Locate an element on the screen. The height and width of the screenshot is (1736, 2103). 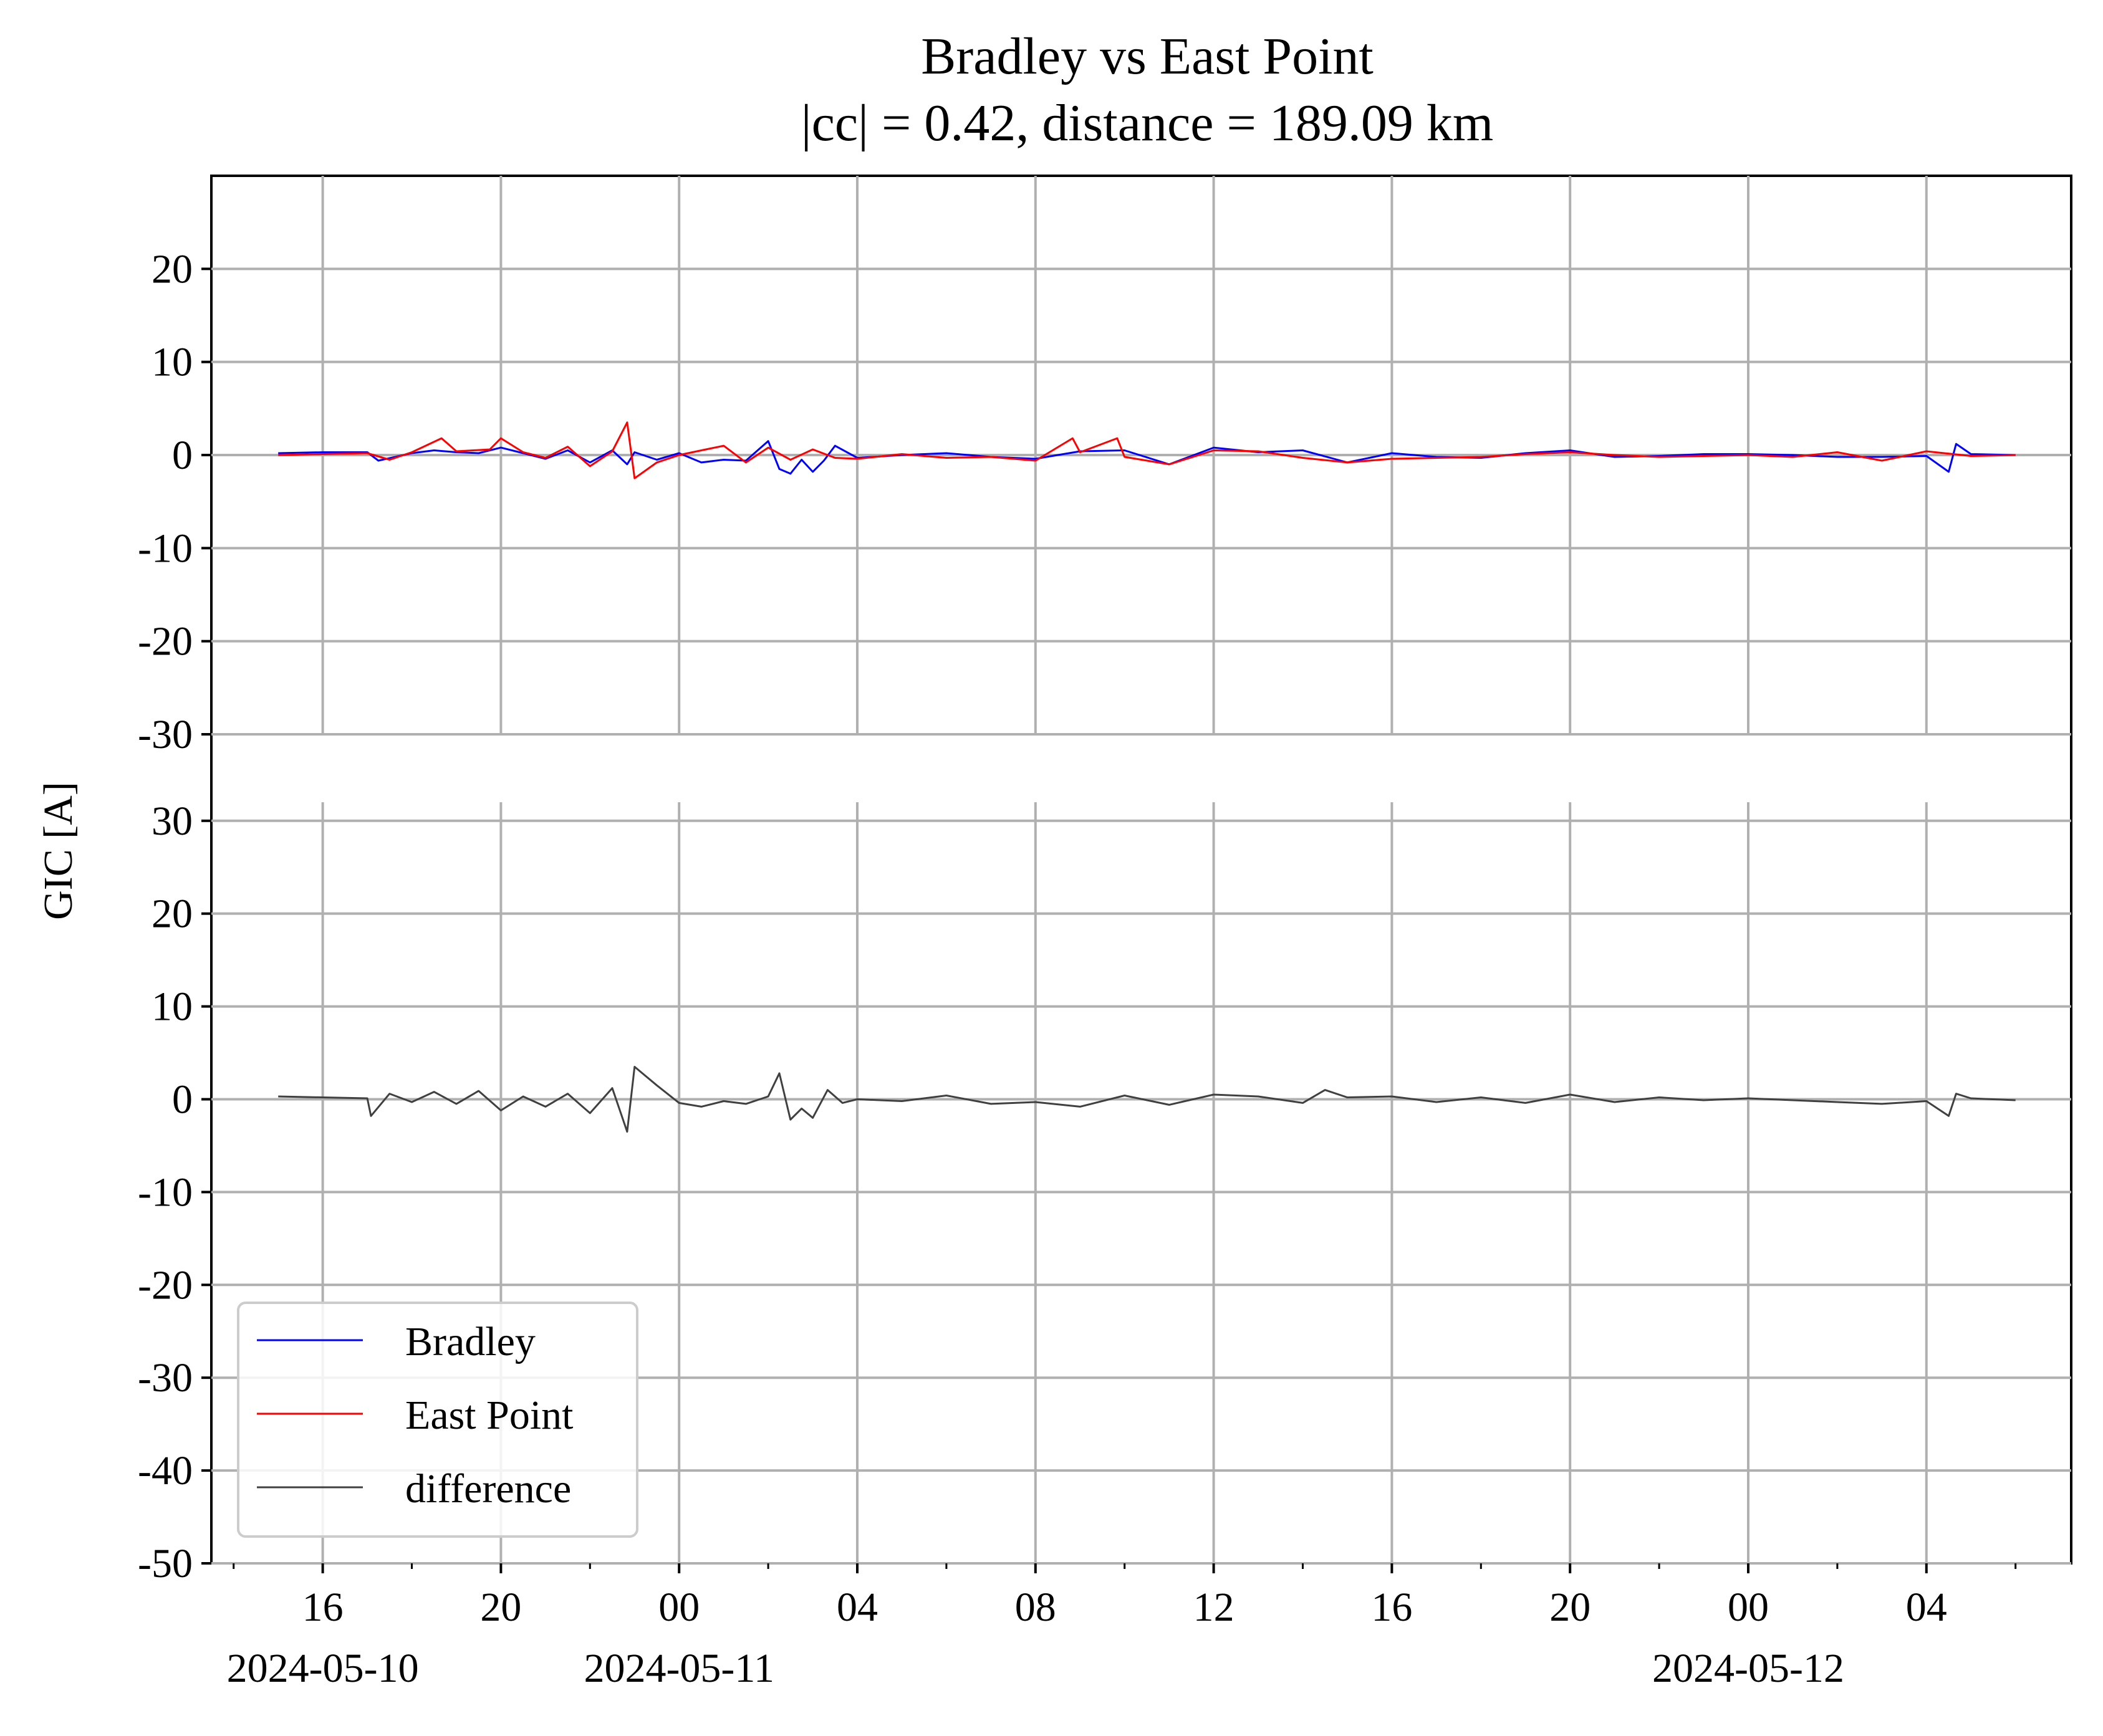
y-tick-label-top-2: -10 is located at coordinates (165, 548).